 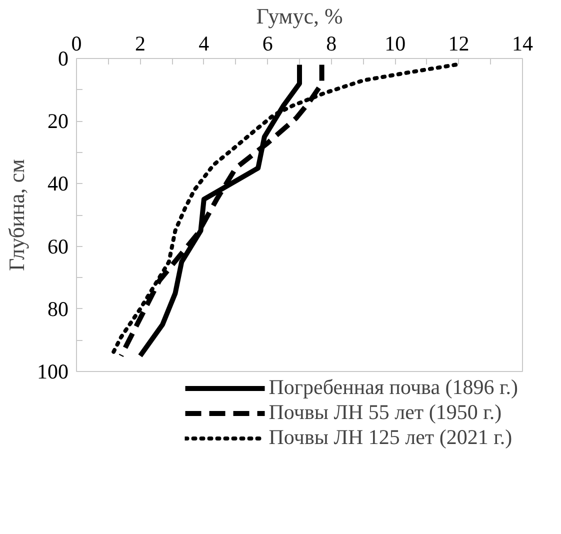 What do you see at coordinates (58, 246) in the screenshot?
I see `y-tick-label: 60` at bounding box center [58, 246].